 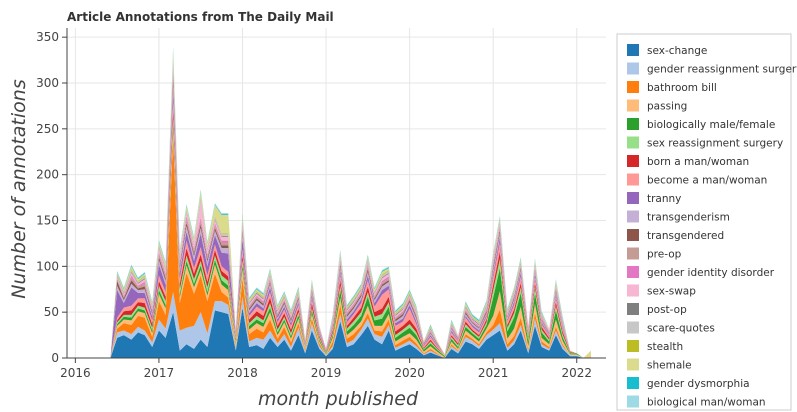 What do you see at coordinates (350, 332) in the screenshot?
I see `area-sex-change` at bounding box center [350, 332].